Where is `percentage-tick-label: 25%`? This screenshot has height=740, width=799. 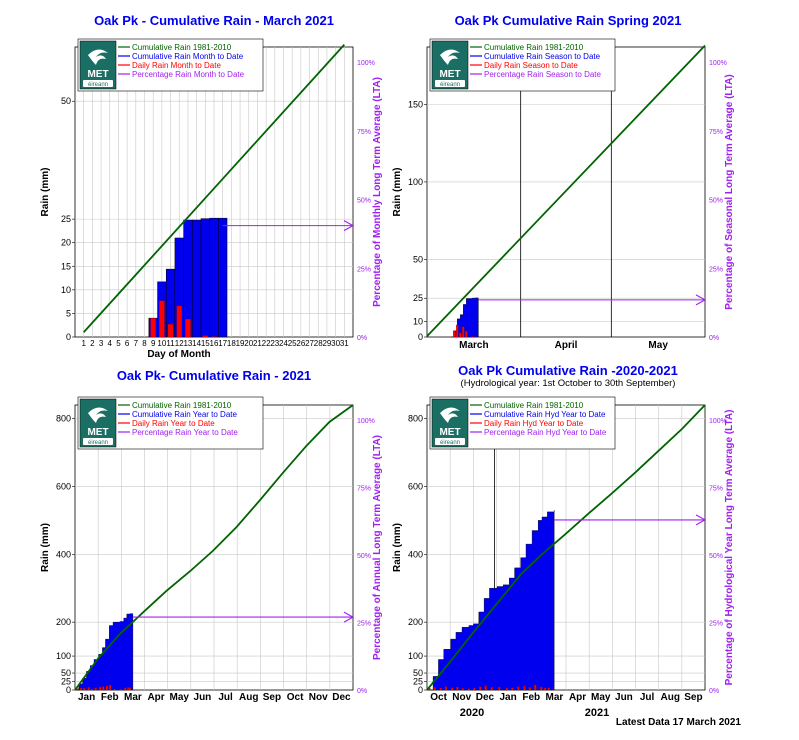 percentage-tick-label: 25% is located at coordinates (364, 269).